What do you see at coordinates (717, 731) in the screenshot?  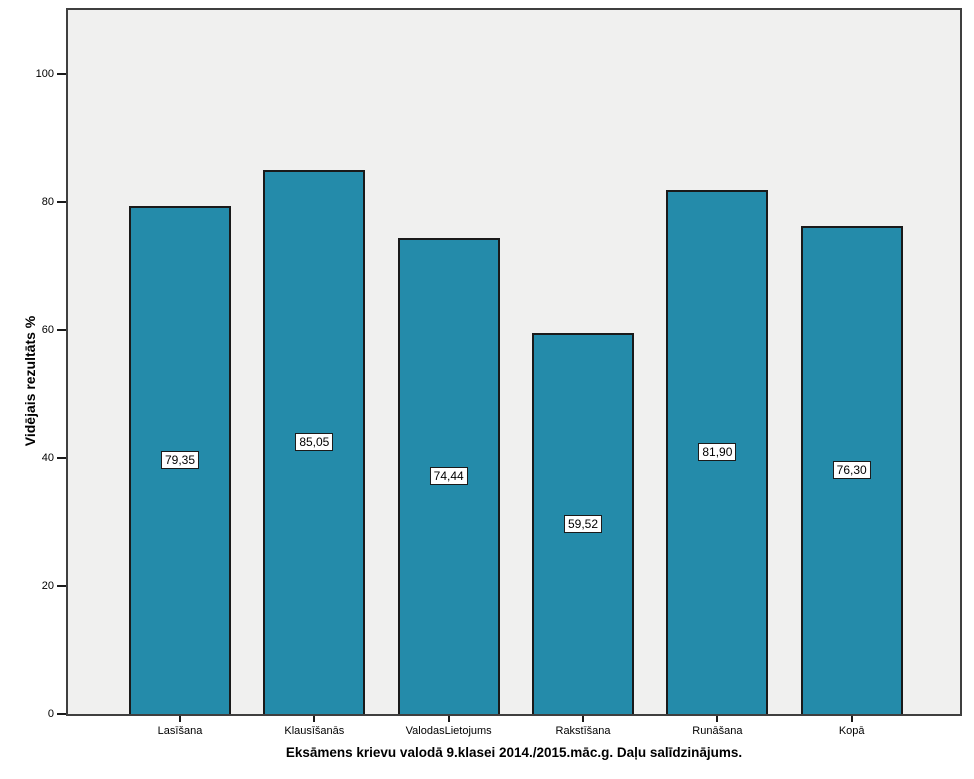 I see `x-category-label: Runāšana` at bounding box center [717, 731].